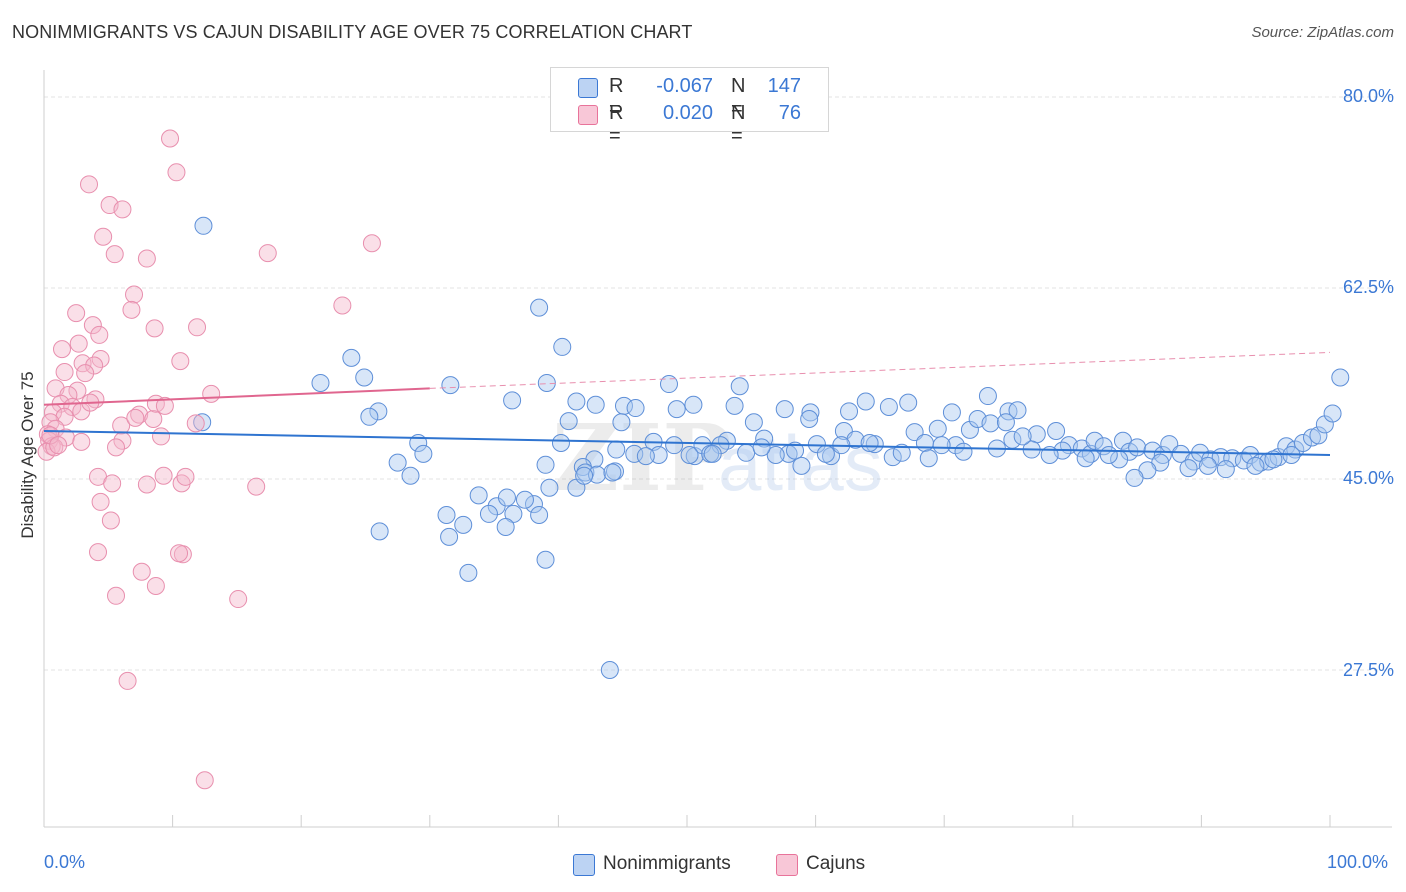 Image resolution: width=1406 pixels, height=892 pixels. Describe the element at coordinates (1368, 478) in the screenshot. I see `y-tick-label: 45.0%` at that location.